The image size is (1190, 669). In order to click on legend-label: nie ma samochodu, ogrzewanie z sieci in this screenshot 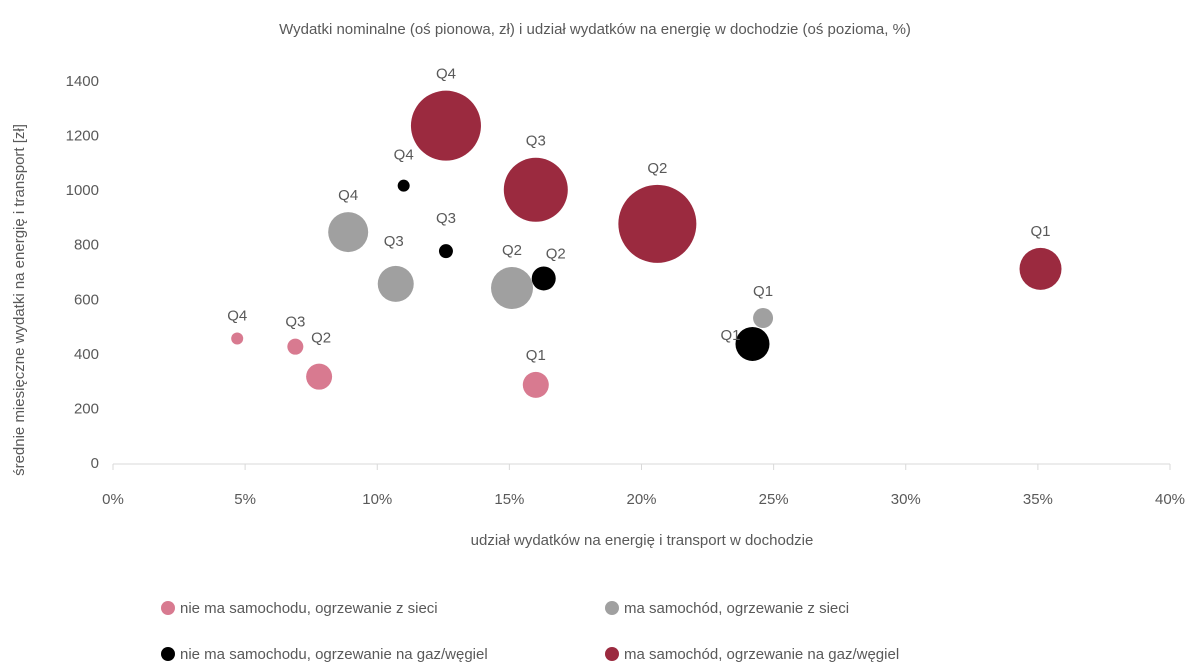, I will do `click(309, 608)`.